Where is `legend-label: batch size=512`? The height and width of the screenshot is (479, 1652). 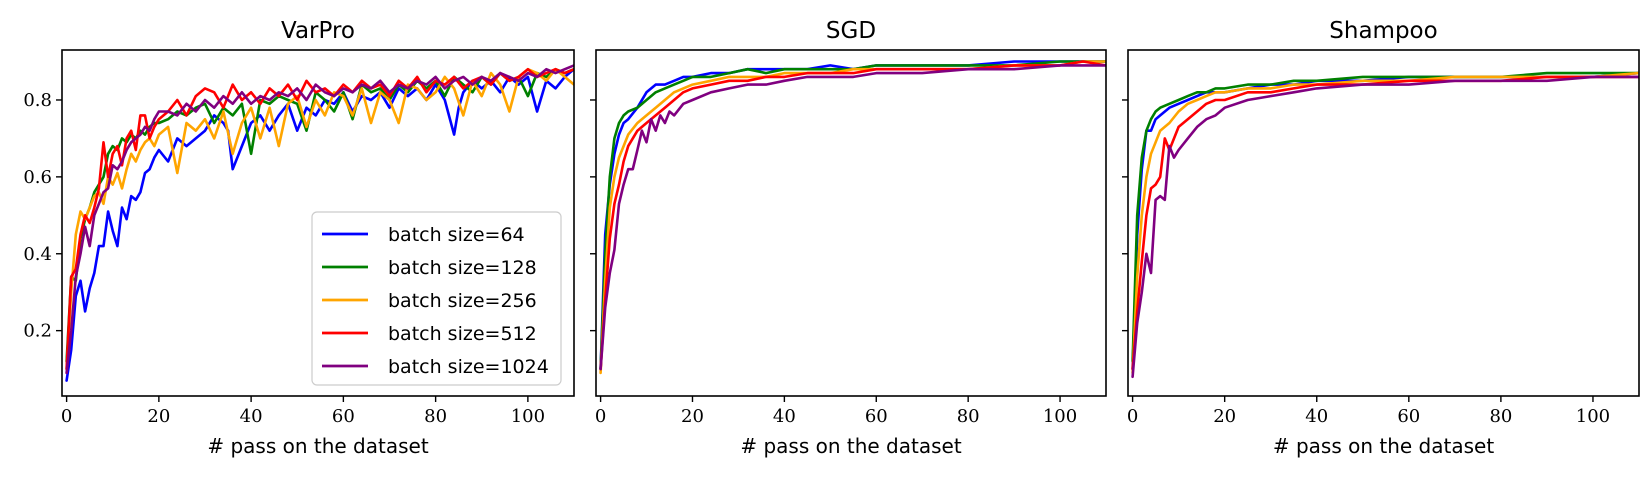
legend-label: batch size=512 is located at coordinates (462, 334).